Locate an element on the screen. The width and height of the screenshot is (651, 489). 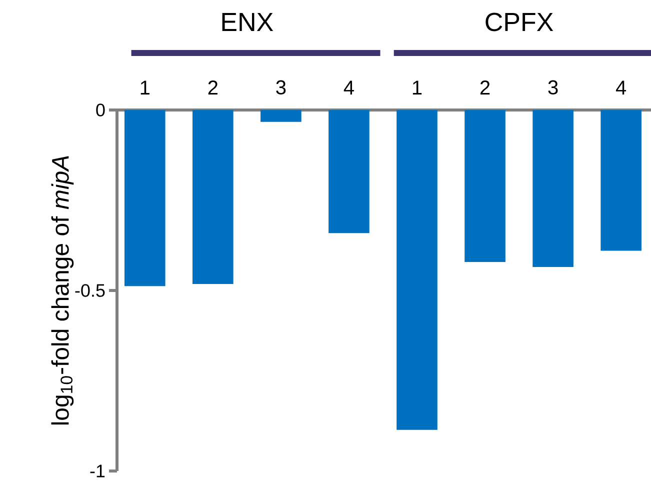
y-axis-title: log$_{10}$-fold change of mipA is located at coordinates (62, 290).